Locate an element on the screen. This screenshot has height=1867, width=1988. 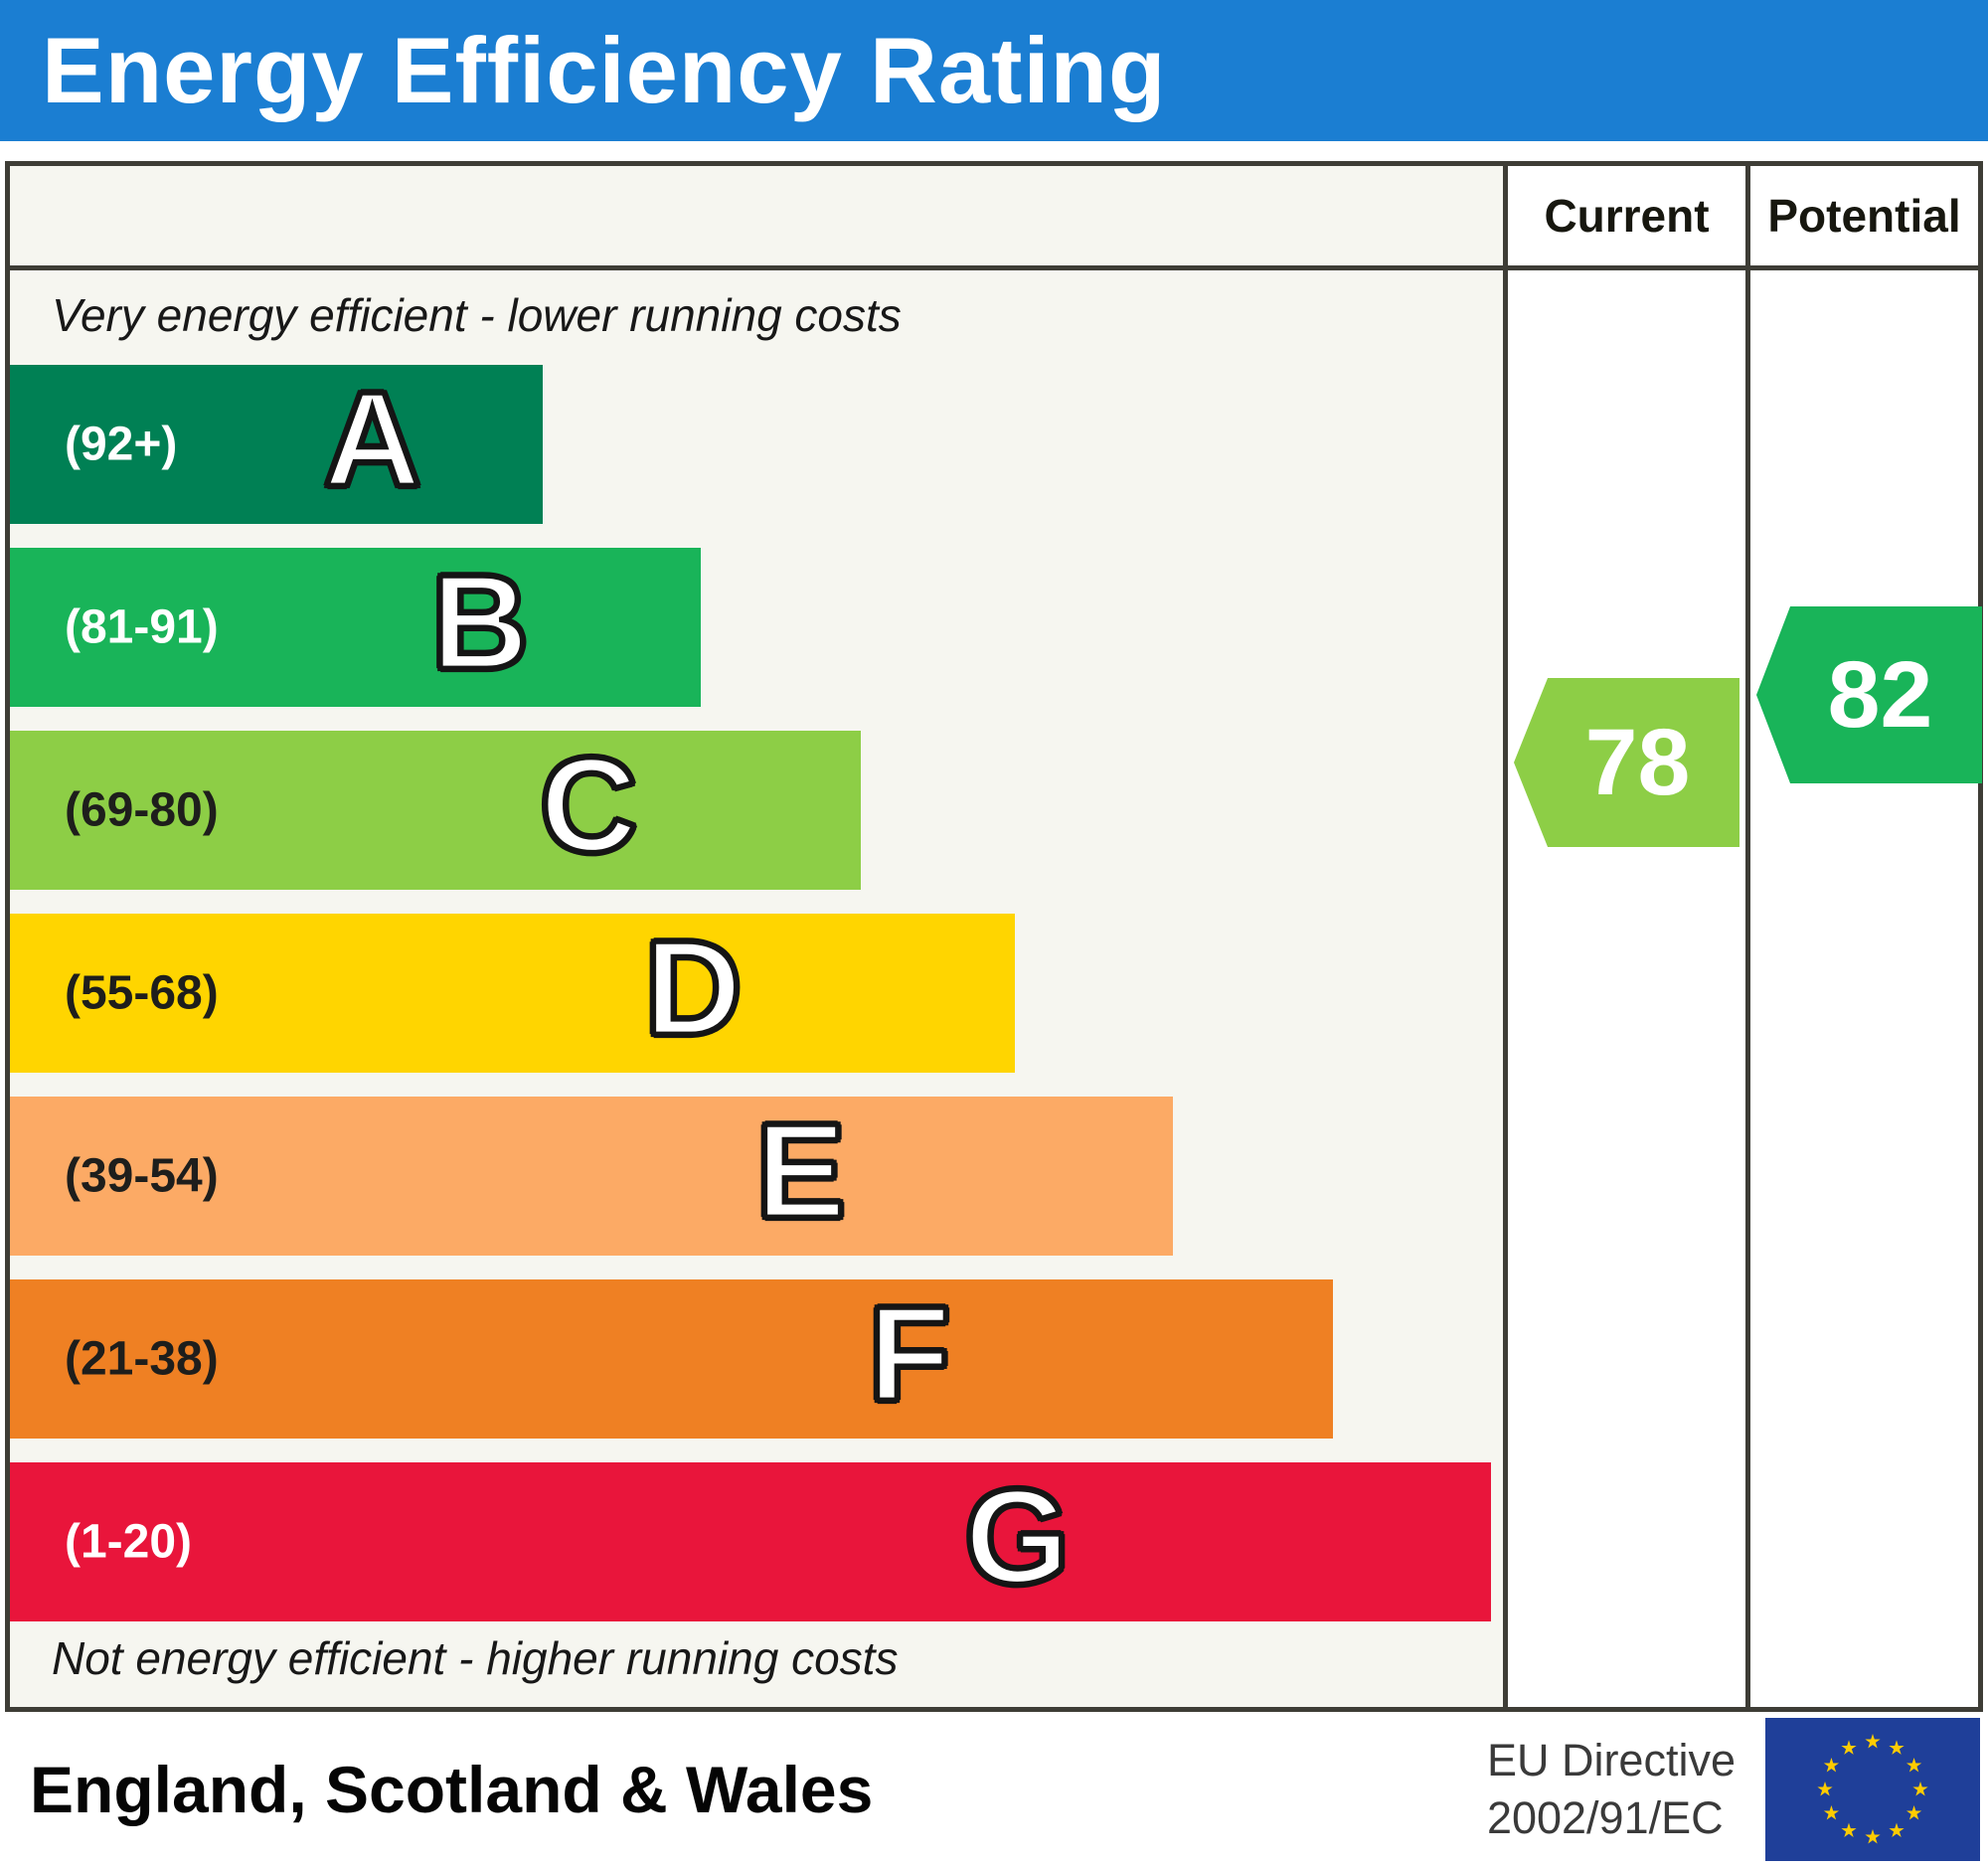
current-column-header: Current is located at coordinates (1624, 215).